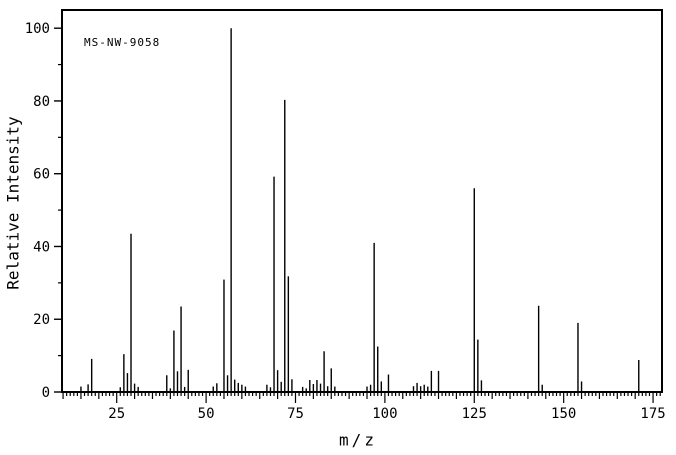 The image size is (676, 455). What do you see at coordinates (41, 102) in the screenshot?
I see `y-tick-label: 80` at bounding box center [41, 102].